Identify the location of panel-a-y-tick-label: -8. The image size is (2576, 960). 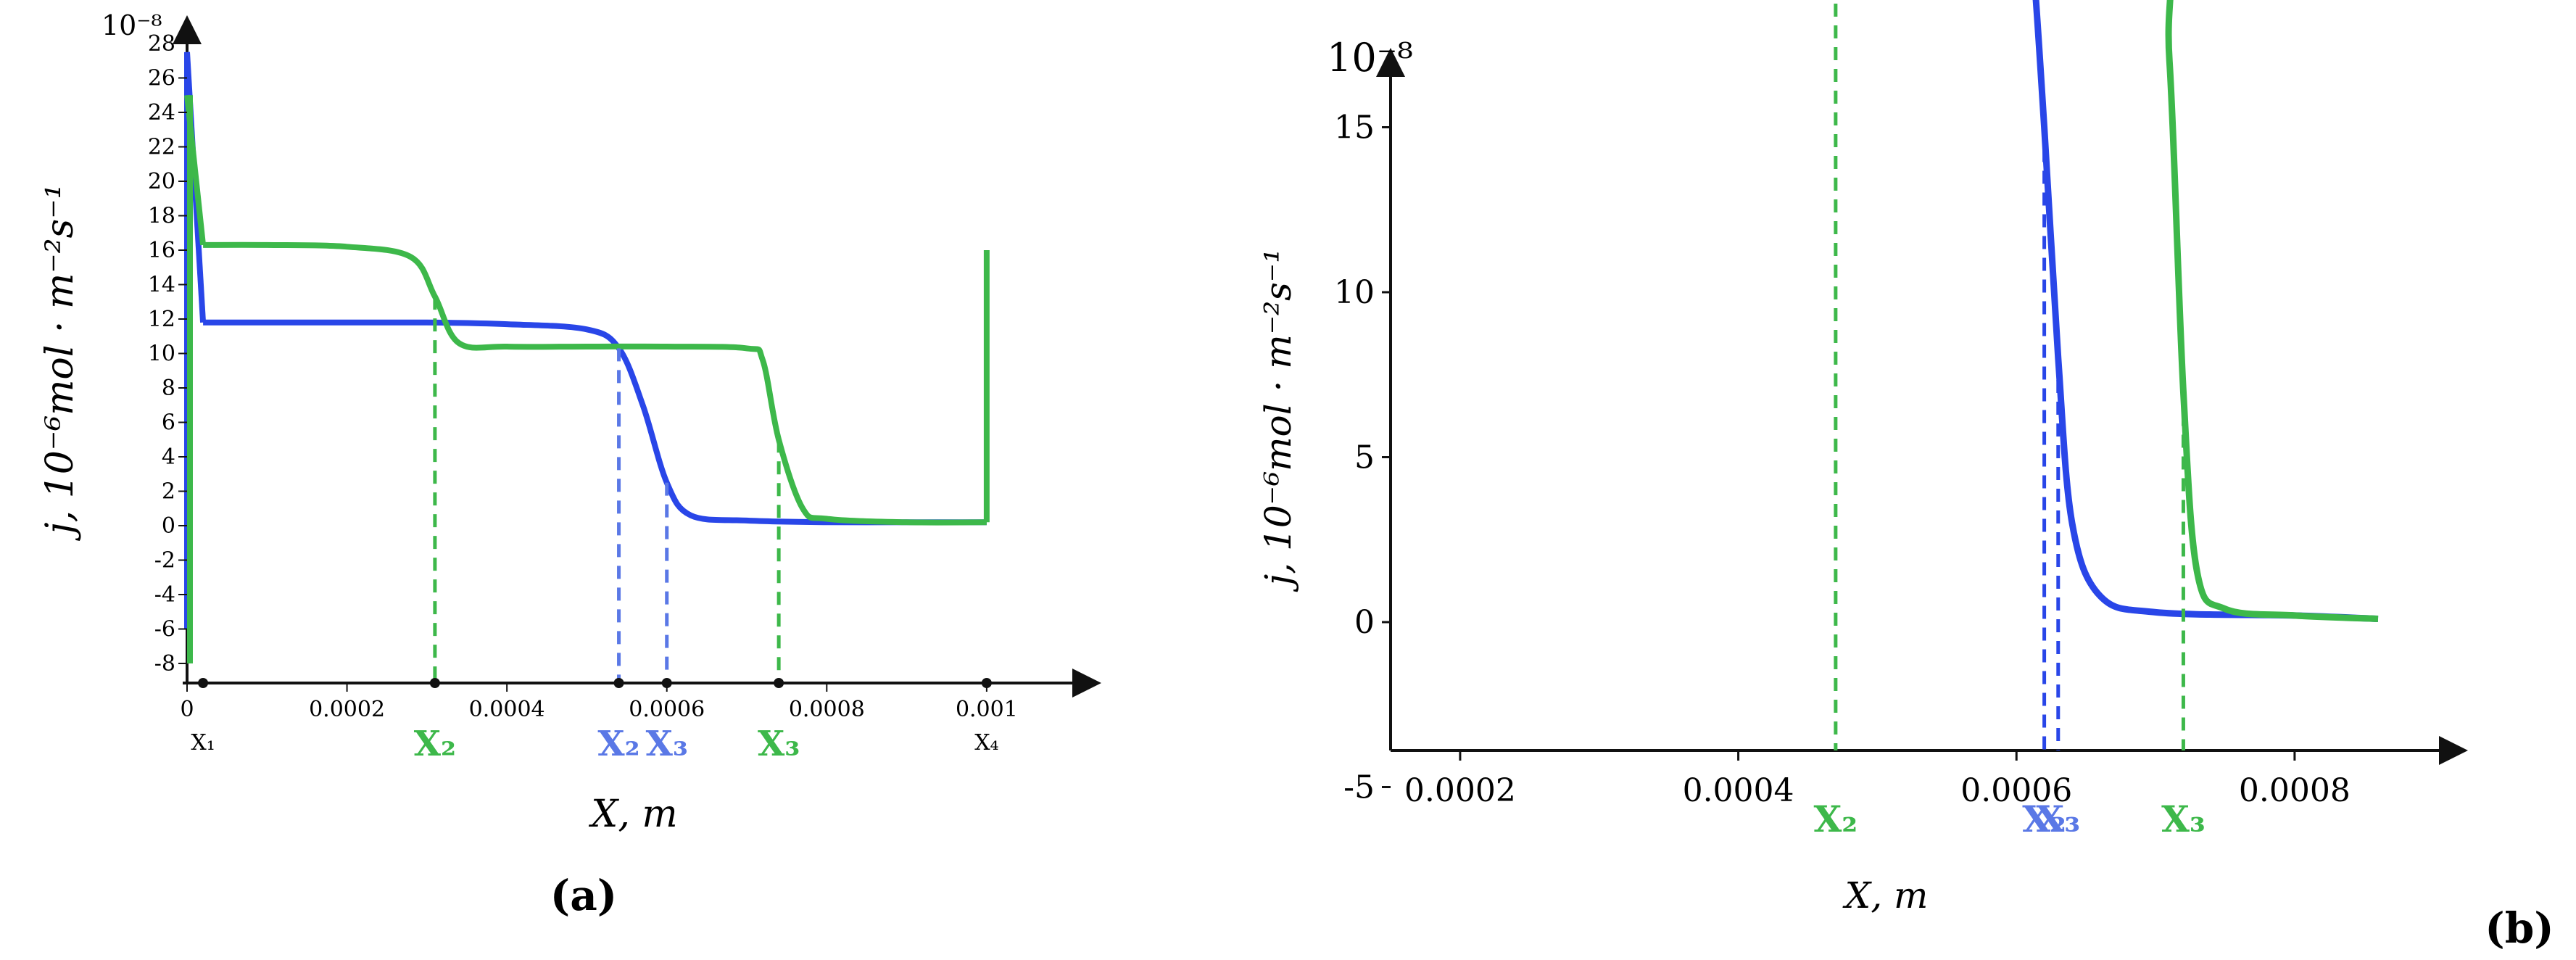
(164, 663).